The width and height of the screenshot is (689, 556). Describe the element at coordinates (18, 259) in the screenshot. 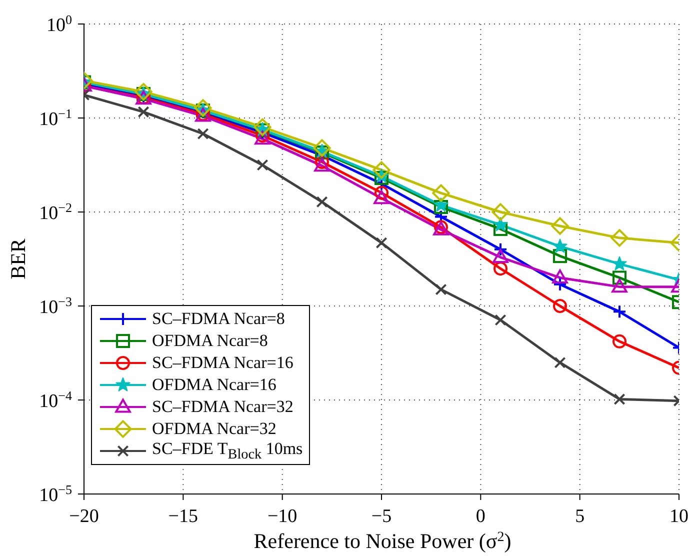

I see `y-axis-title: BER` at that location.